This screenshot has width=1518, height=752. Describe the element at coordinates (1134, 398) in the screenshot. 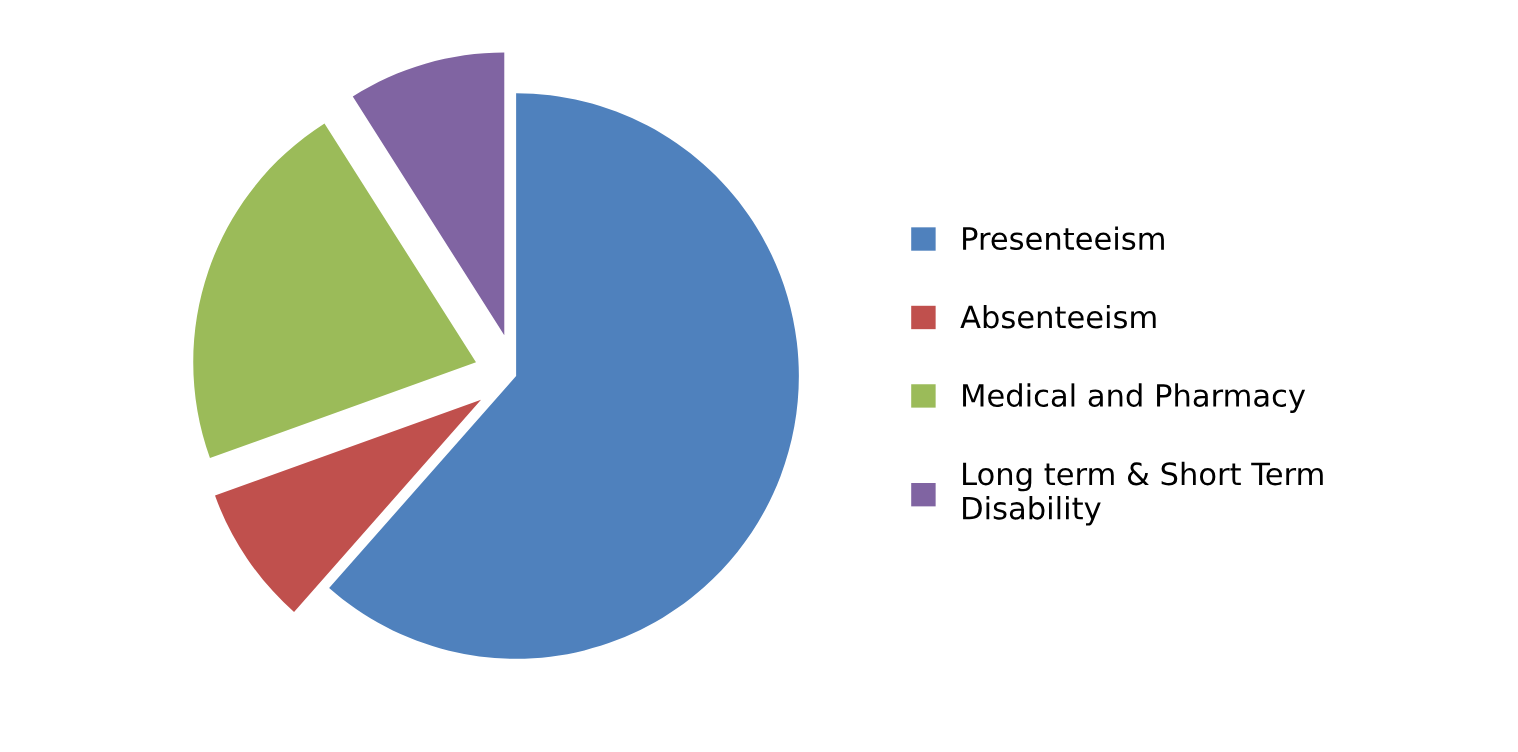

I see `legend-label: Medical and Pharmacy` at that location.